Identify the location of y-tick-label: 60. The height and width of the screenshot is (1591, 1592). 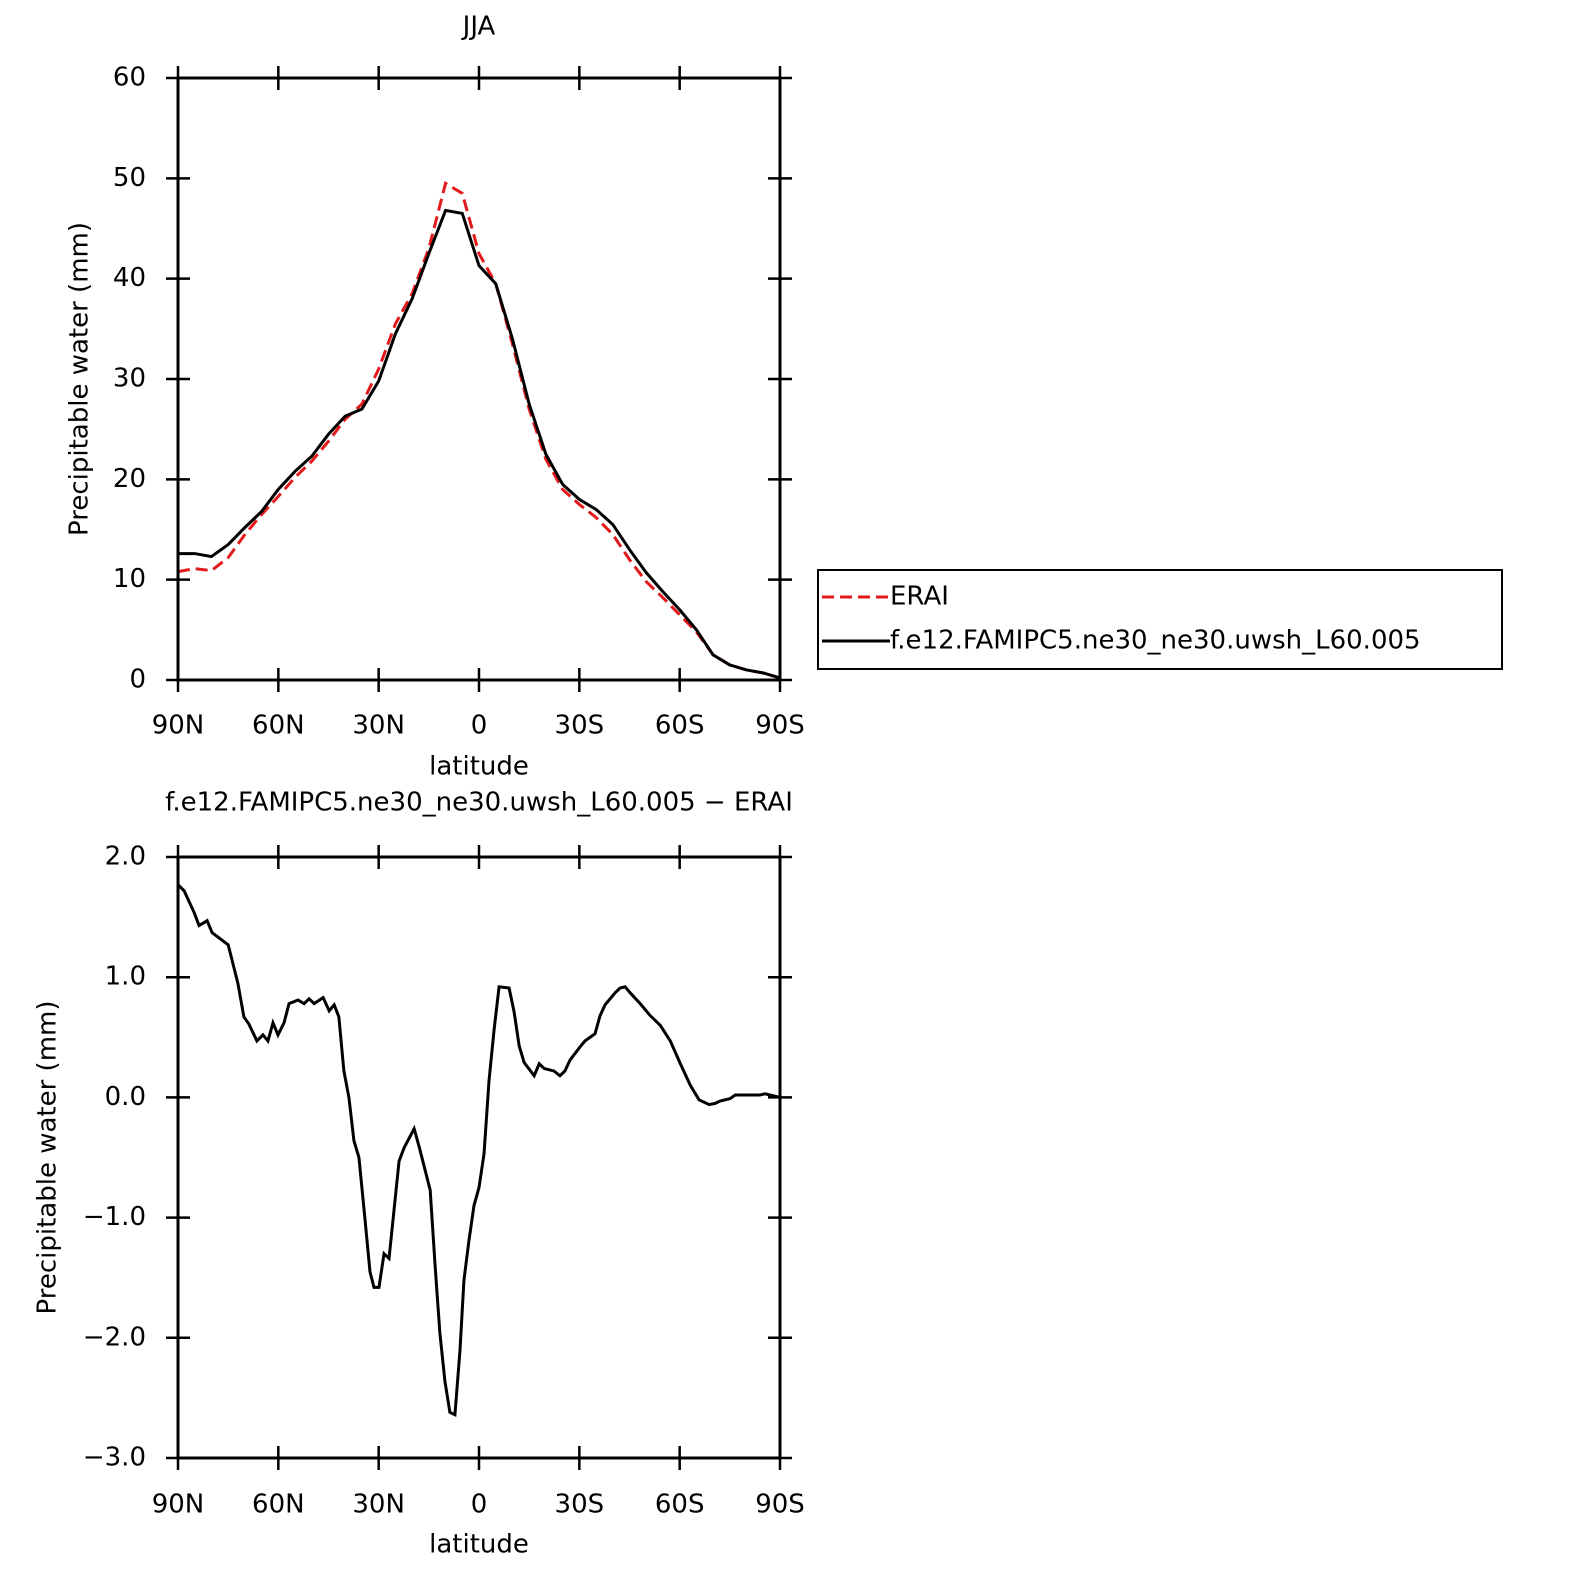
(129, 78).